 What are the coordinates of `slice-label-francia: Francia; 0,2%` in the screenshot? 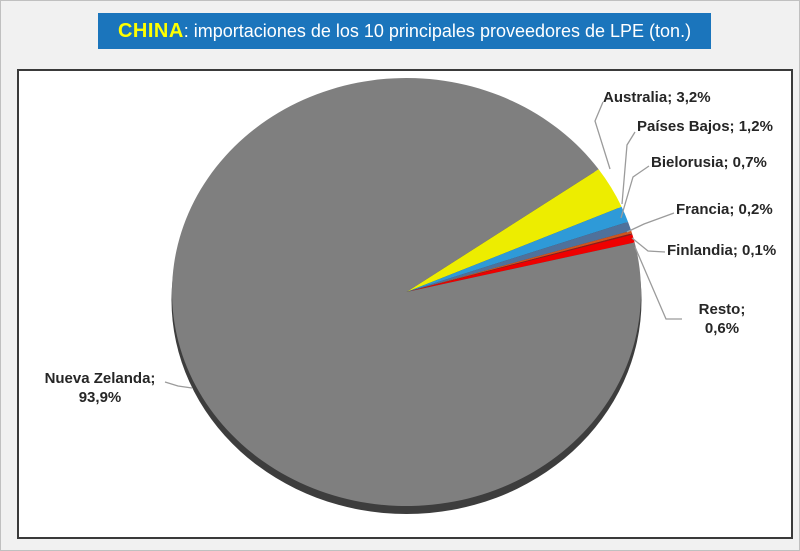 It's located at (724, 209).